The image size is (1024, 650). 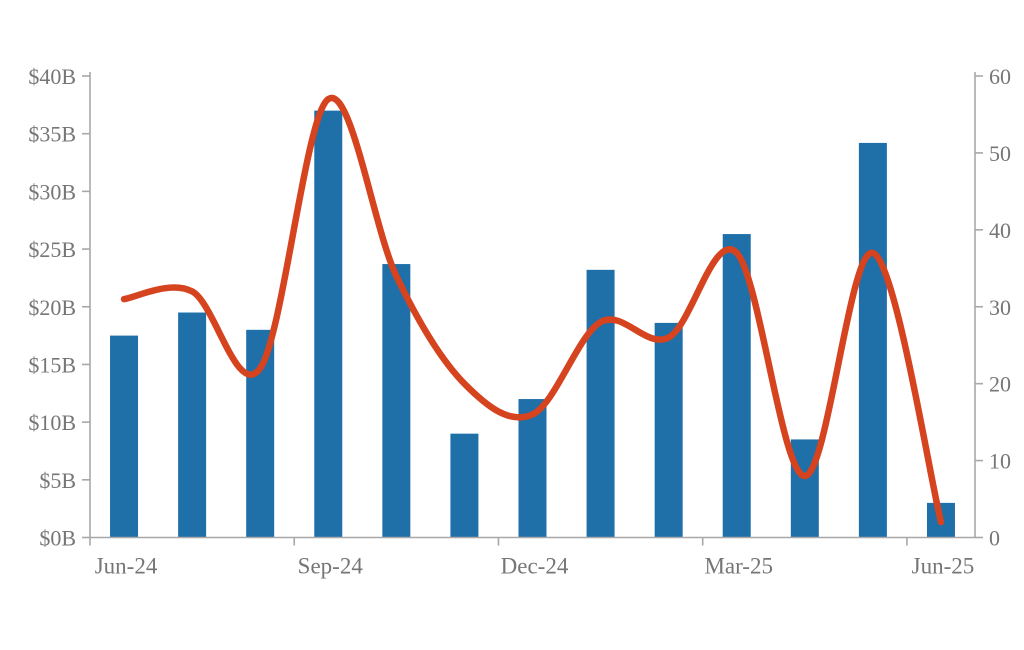 I want to click on left-axis-label: $40B, so click(x=52, y=76).